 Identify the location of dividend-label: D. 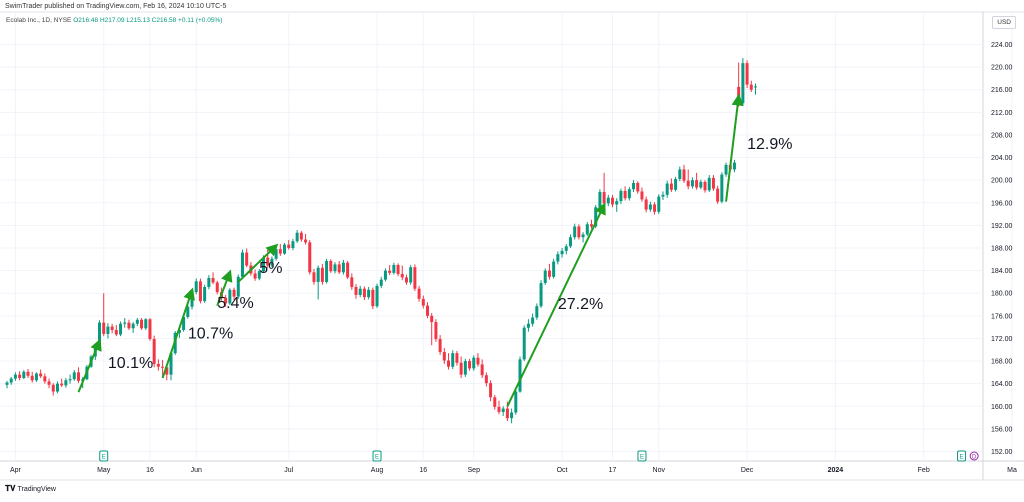
(974, 458).